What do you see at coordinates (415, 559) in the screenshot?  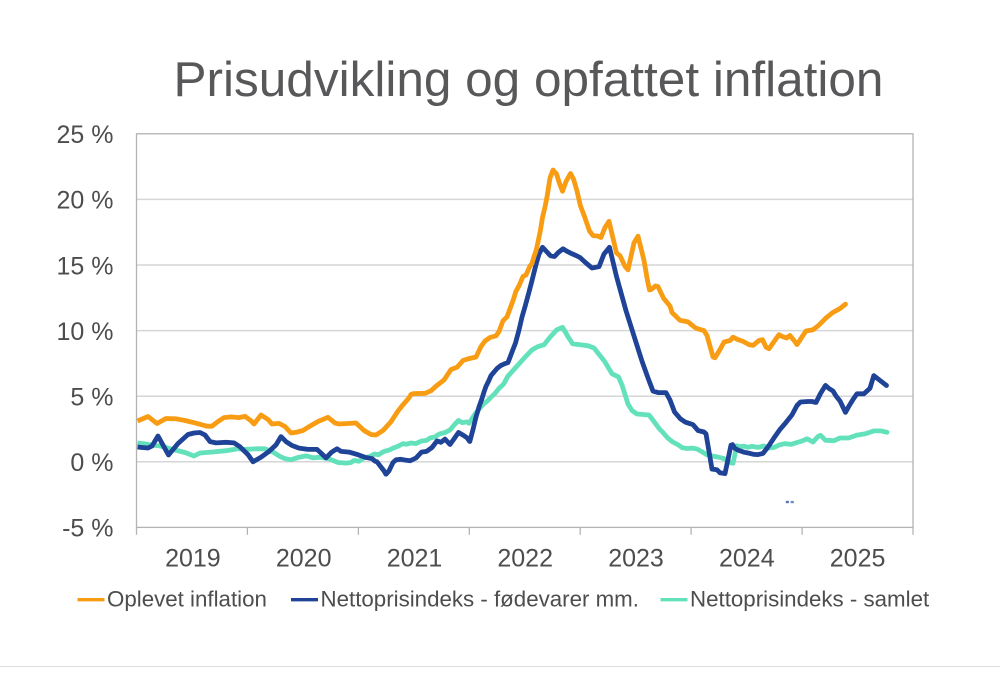 I see `svg-text: 2021` at bounding box center [415, 559].